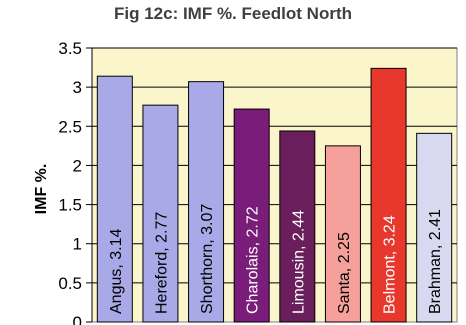 The height and width of the screenshot is (325, 466). Describe the element at coordinates (70, 126) in the screenshot. I see `y-tick-label: 2.5` at that location.